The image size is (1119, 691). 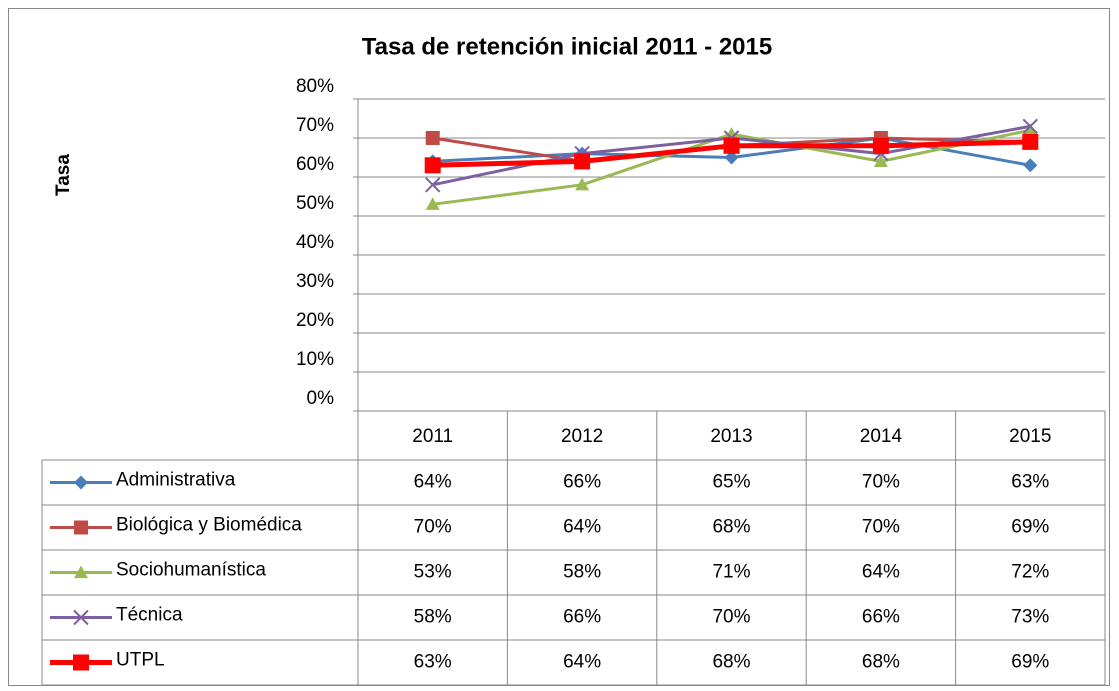 What do you see at coordinates (315, 203) in the screenshot?
I see `y-tick-label: 50%` at bounding box center [315, 203].